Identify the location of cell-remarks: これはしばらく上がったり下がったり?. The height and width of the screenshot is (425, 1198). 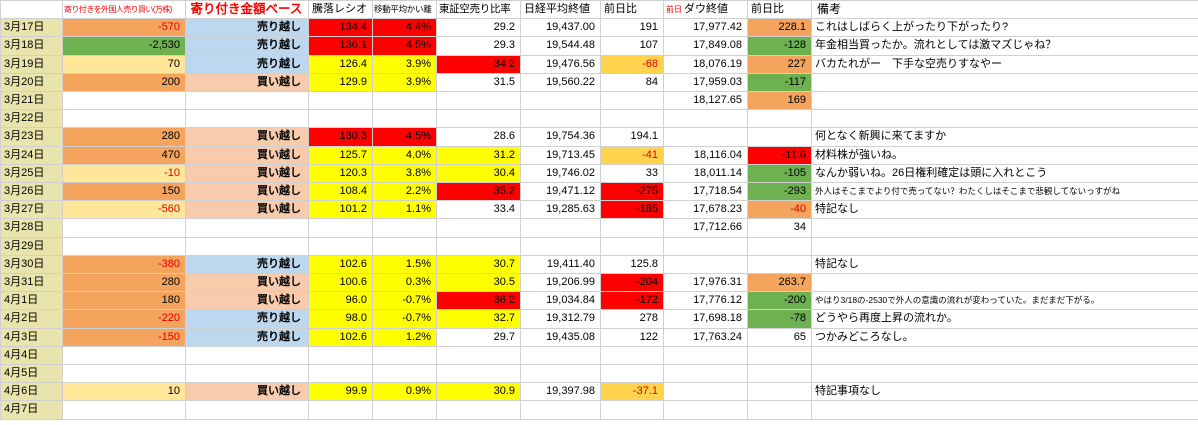
(1004, 28).